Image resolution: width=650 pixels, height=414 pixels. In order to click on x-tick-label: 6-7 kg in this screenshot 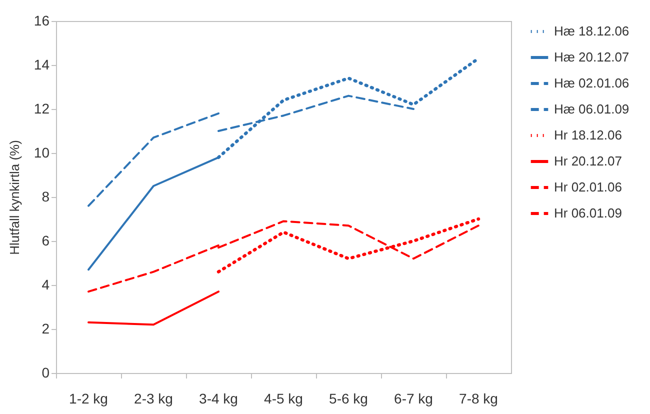, I will do `click(413, 398)`.